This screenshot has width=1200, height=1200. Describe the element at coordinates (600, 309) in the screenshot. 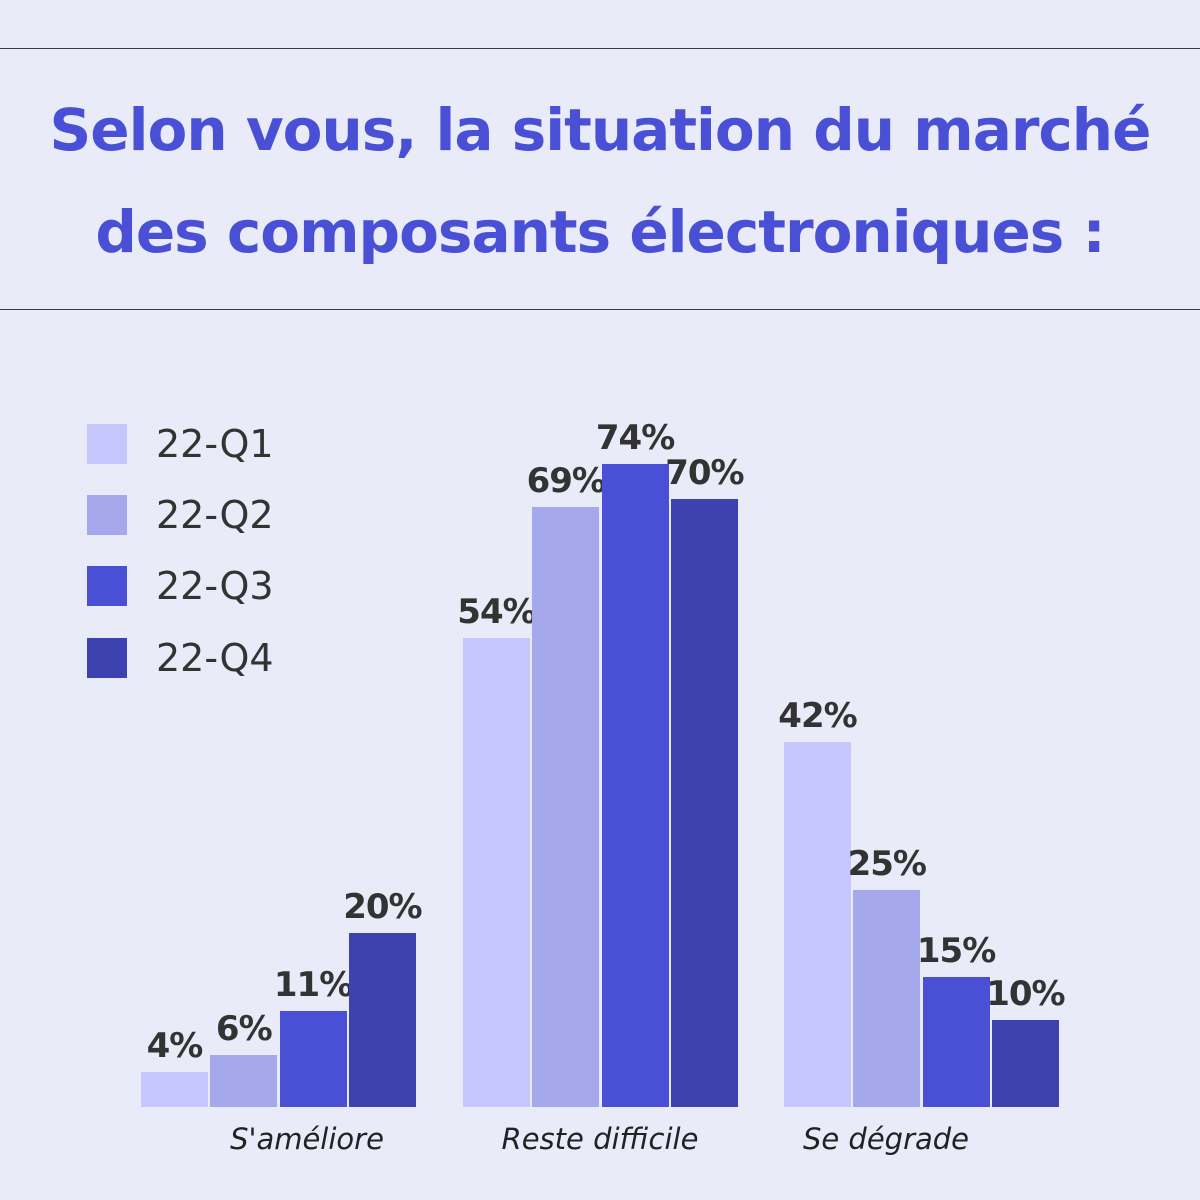

I see `title-divider` at that location.